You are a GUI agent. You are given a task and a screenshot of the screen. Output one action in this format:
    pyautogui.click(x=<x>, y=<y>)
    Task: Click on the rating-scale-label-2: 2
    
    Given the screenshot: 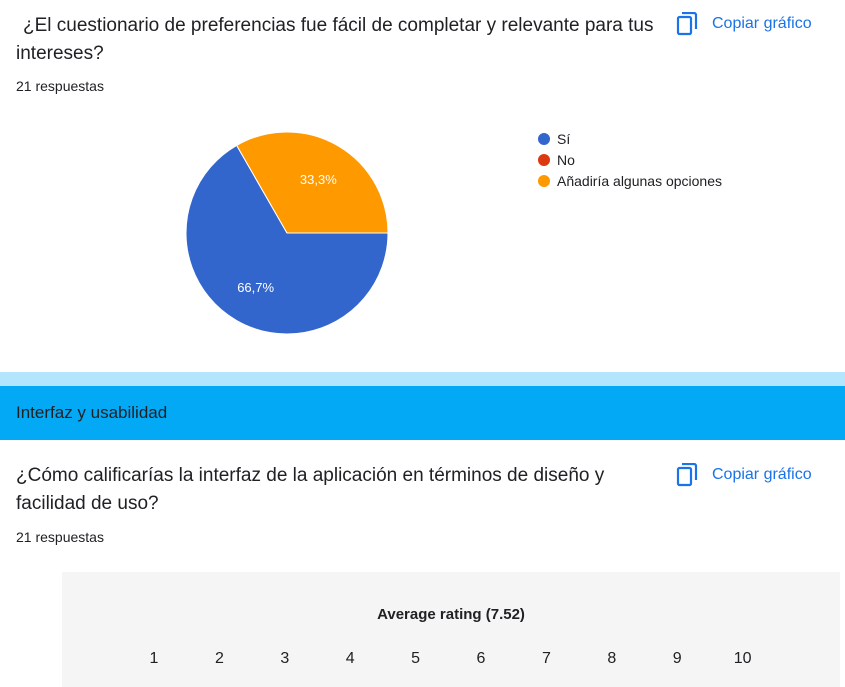 What is the action you would take?
    pyautogui.click(x=219, y=658)
    